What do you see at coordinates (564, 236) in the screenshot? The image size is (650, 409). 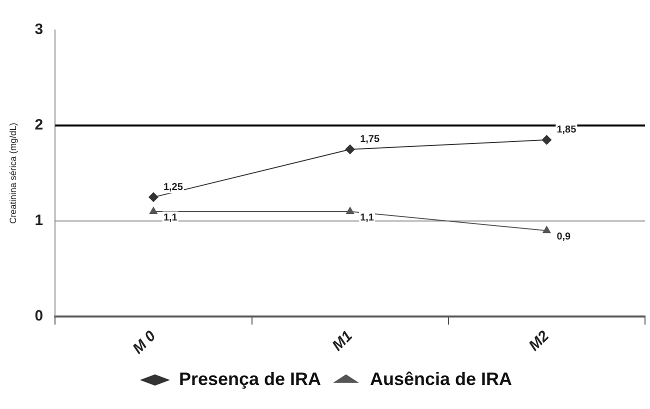 I see `data-label: 0,9` at bounding box center [564, 236].